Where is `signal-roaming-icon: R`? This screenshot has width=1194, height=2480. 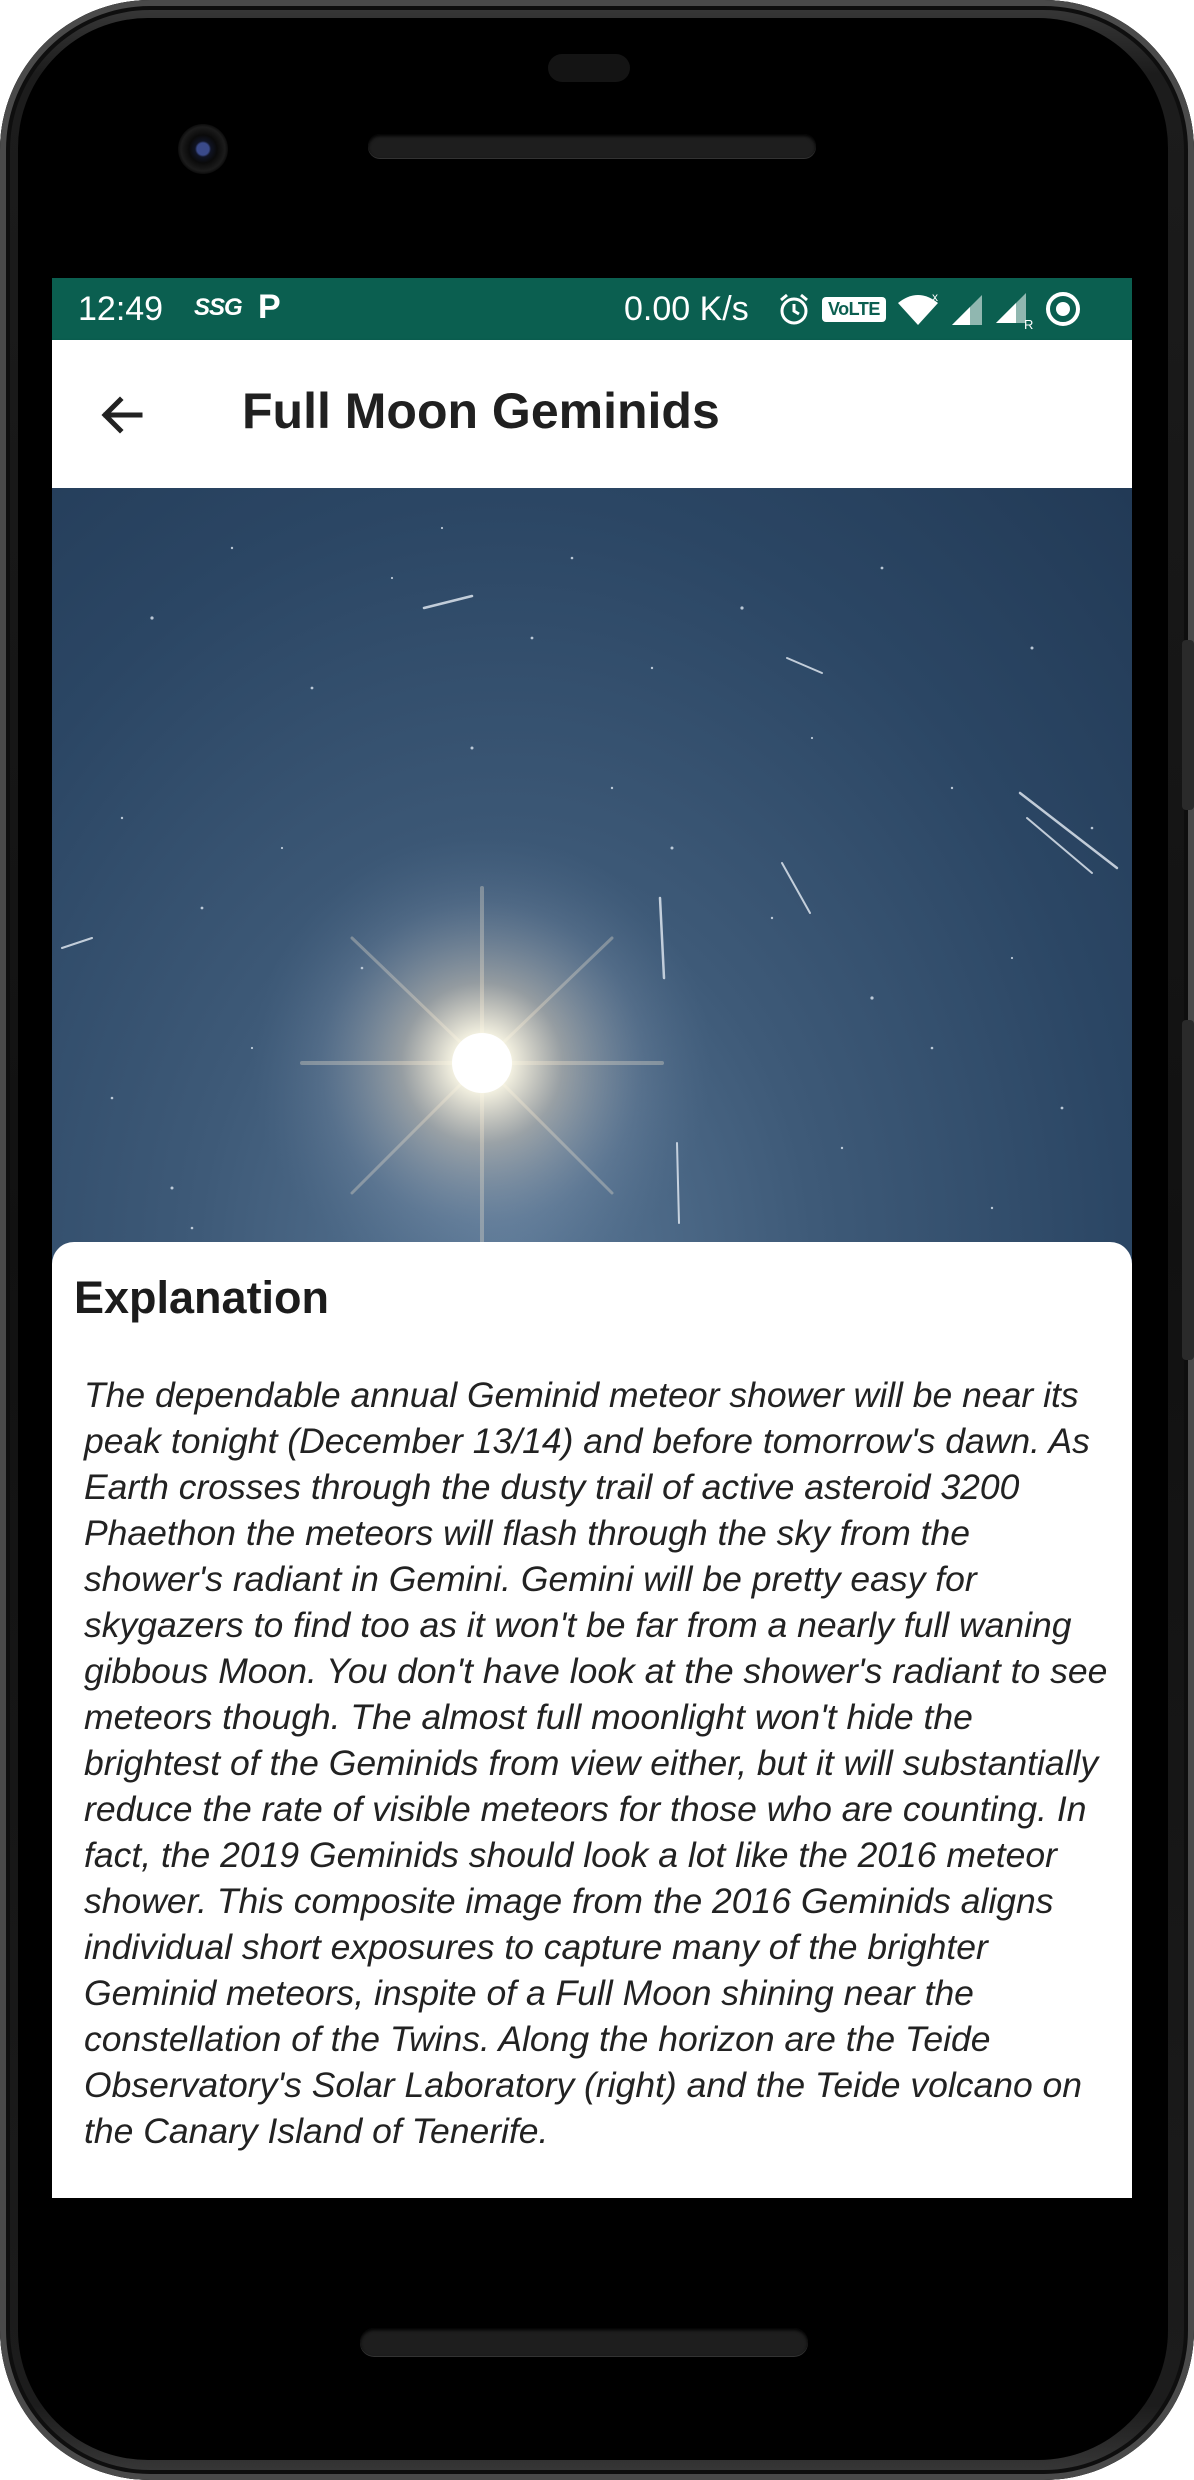 signal-roaming-icon: R is located at coordinates (1014, 311).